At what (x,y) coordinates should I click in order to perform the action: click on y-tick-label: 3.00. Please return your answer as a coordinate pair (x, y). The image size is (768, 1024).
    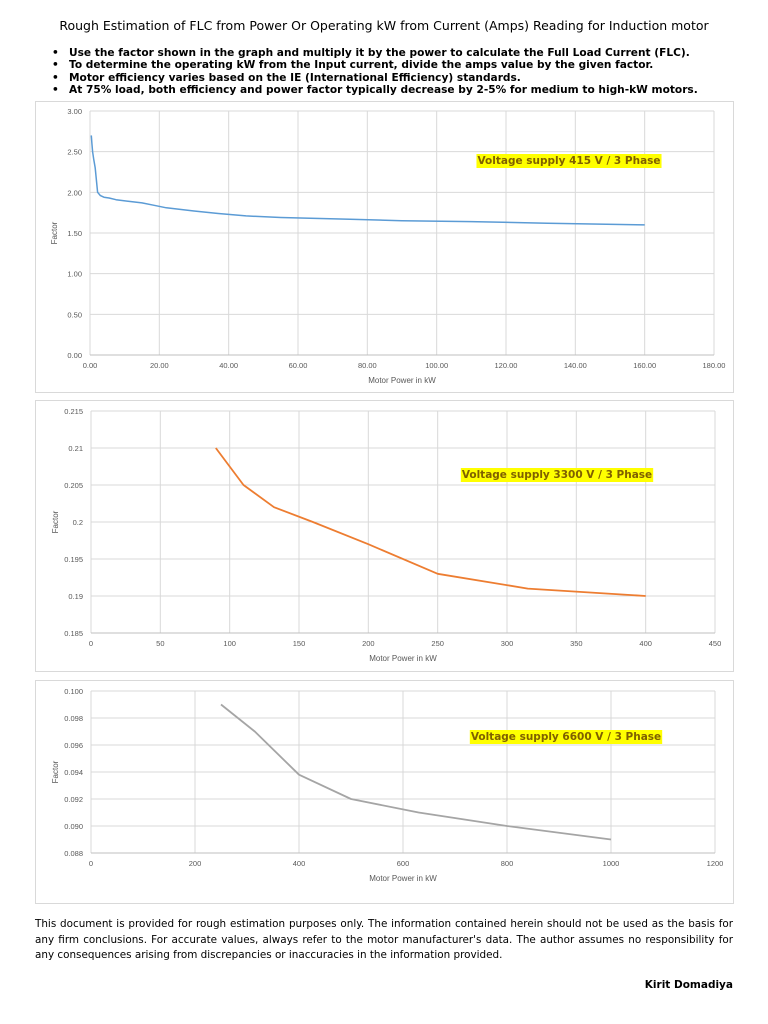
    Looking at the image, I should click on (74, 111).